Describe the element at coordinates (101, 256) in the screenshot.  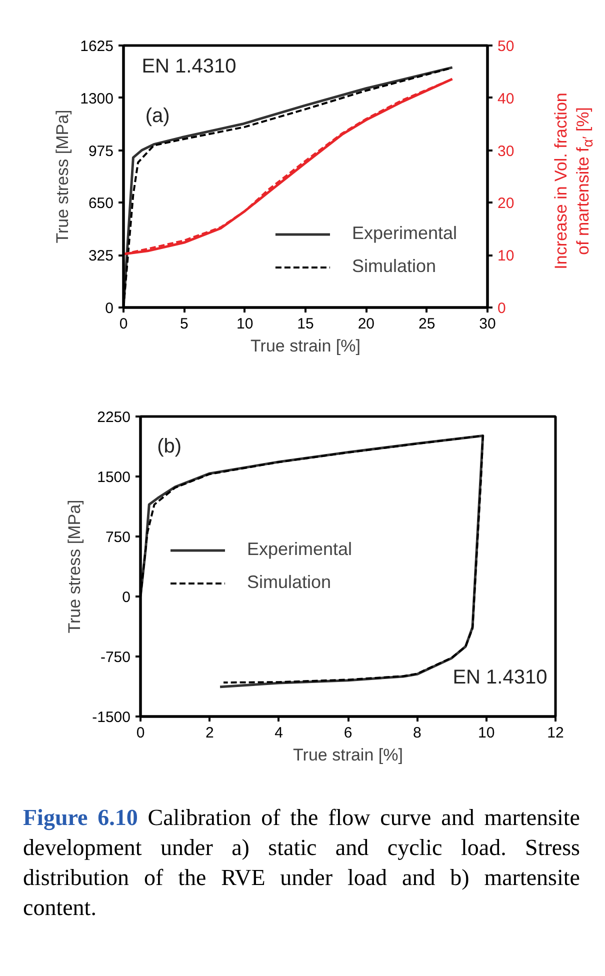
I see `y-tick-label: 325` at that location.